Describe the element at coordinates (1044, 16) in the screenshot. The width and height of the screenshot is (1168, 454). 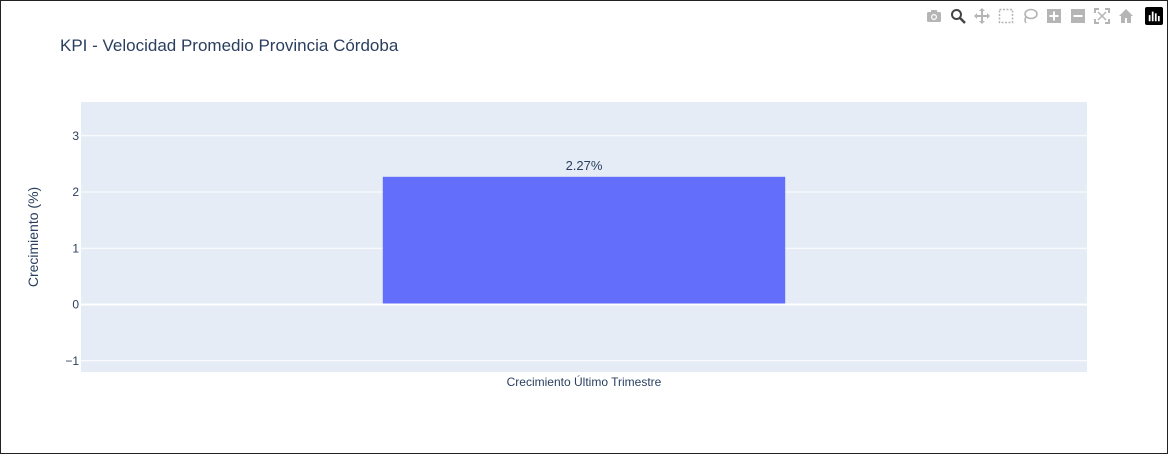
I see `modebar` at that location.